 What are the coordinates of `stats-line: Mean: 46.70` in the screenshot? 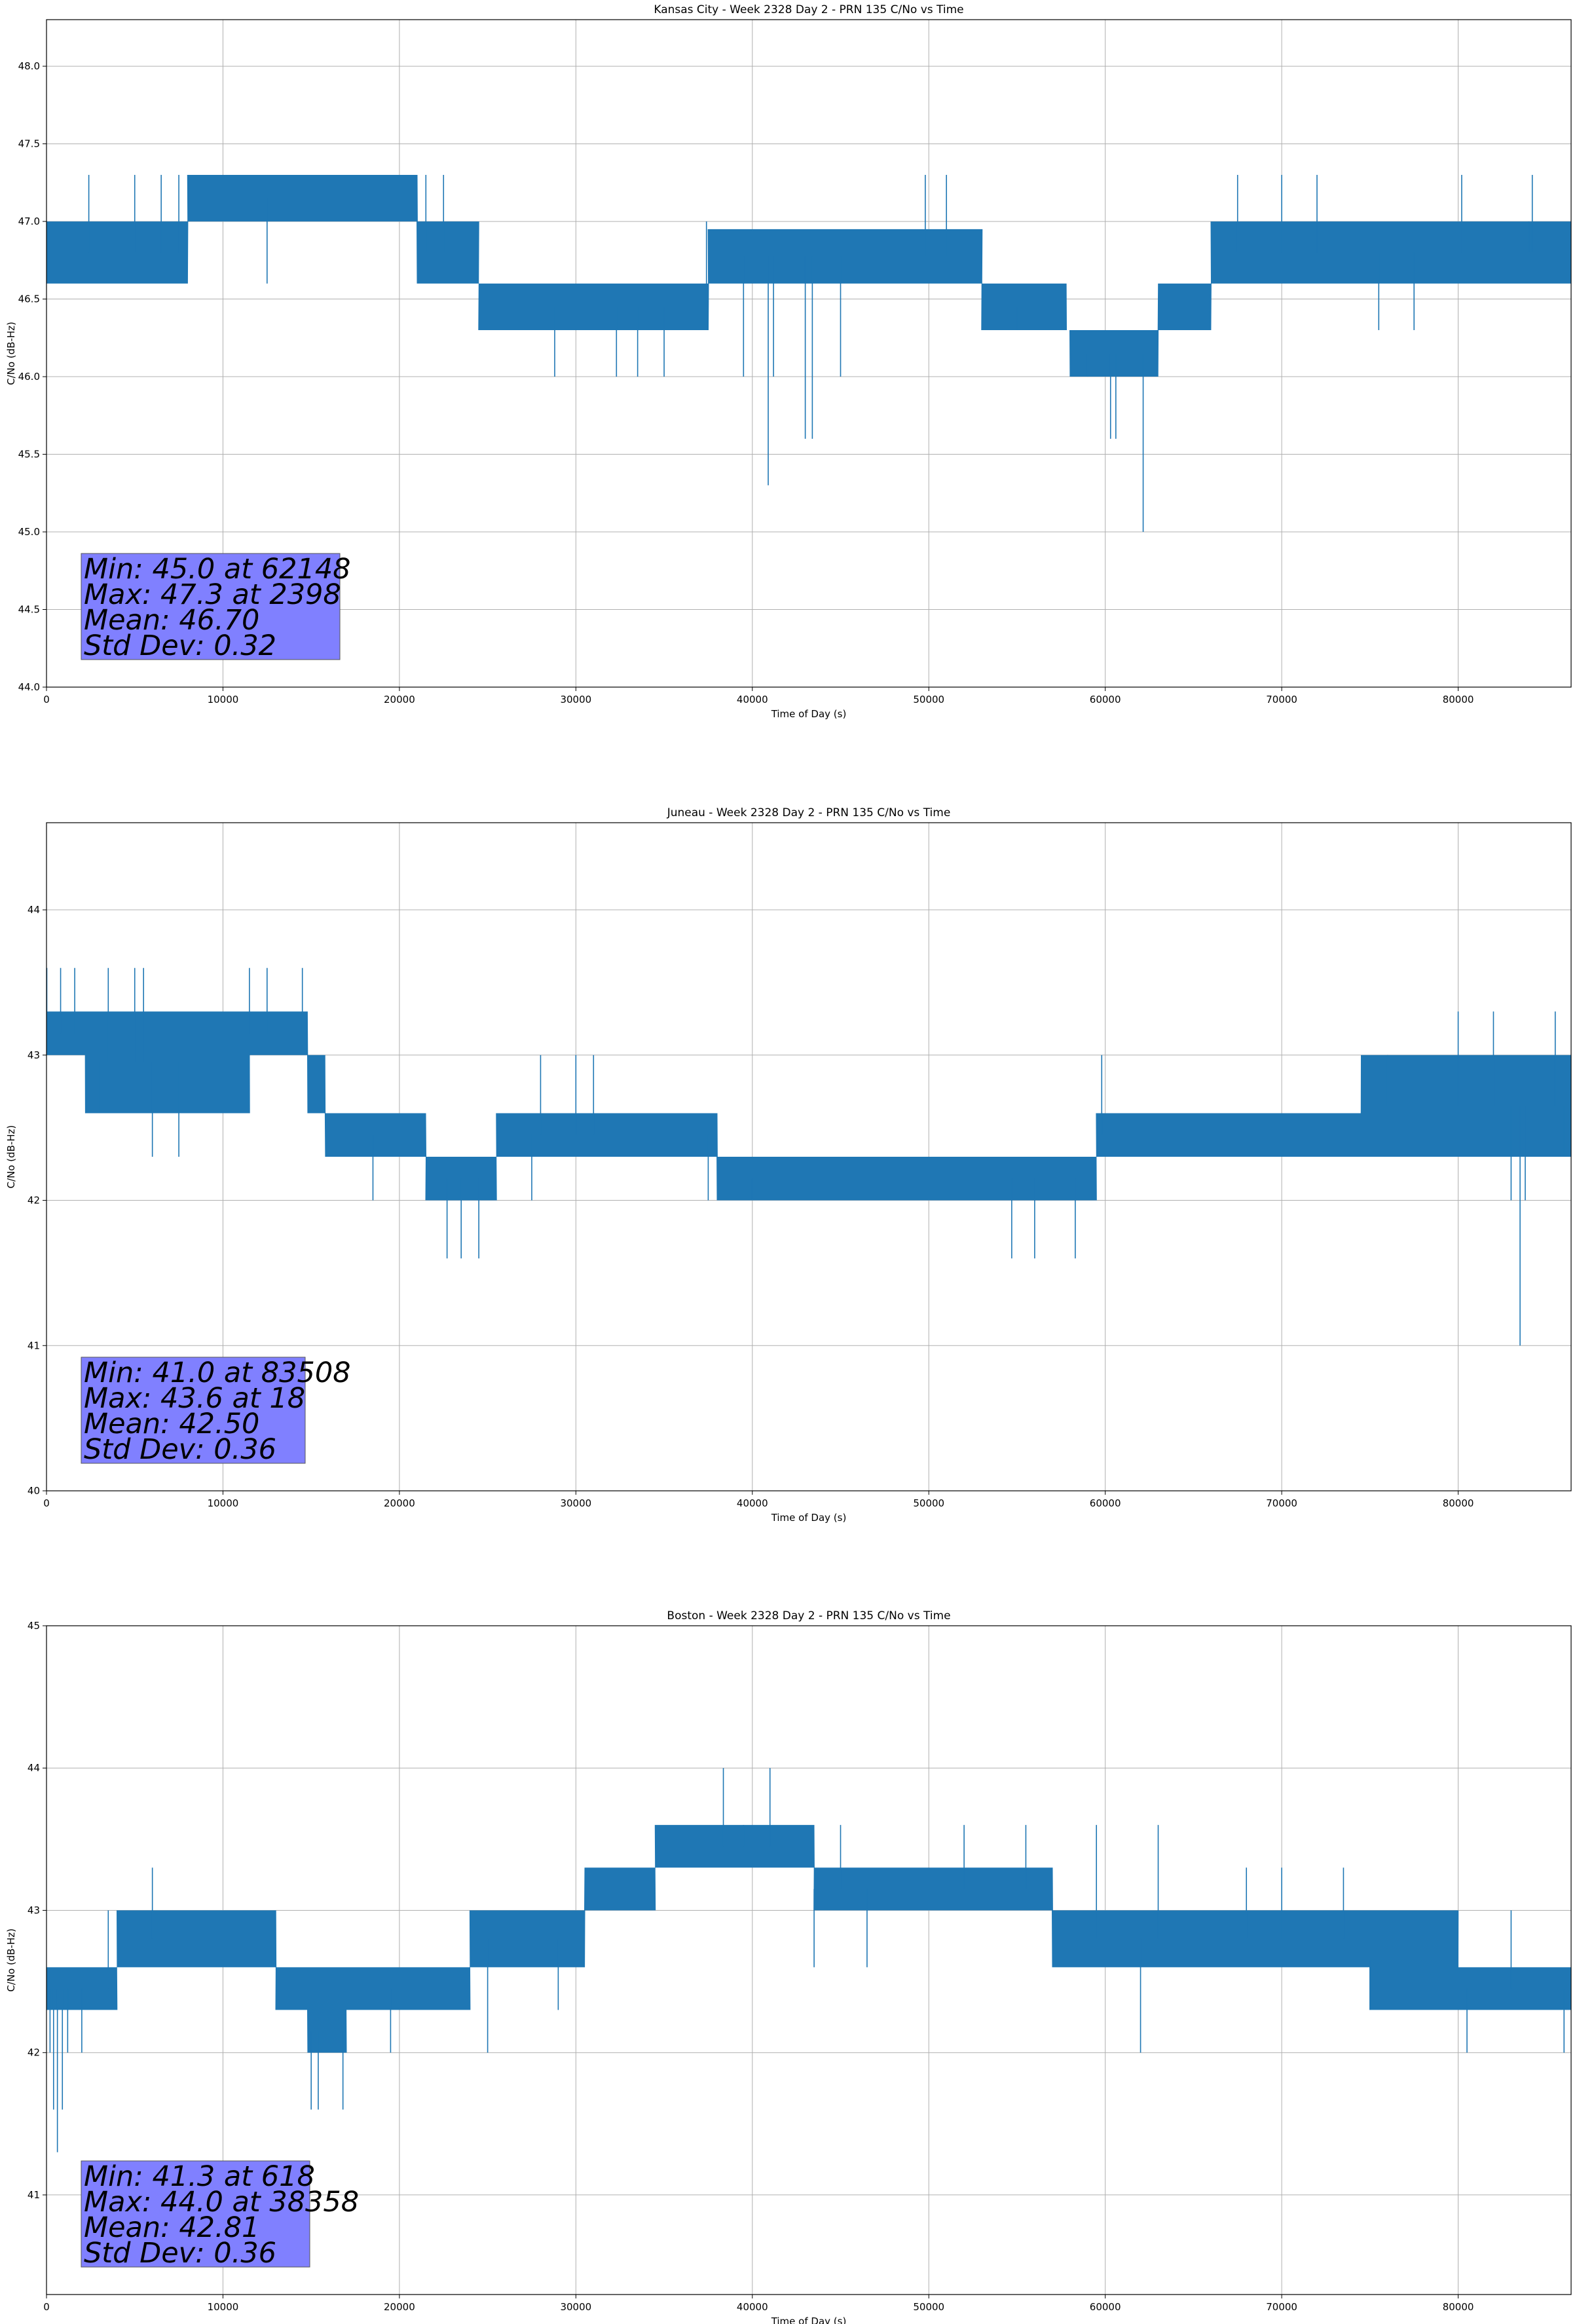 It's located at (171, 620).